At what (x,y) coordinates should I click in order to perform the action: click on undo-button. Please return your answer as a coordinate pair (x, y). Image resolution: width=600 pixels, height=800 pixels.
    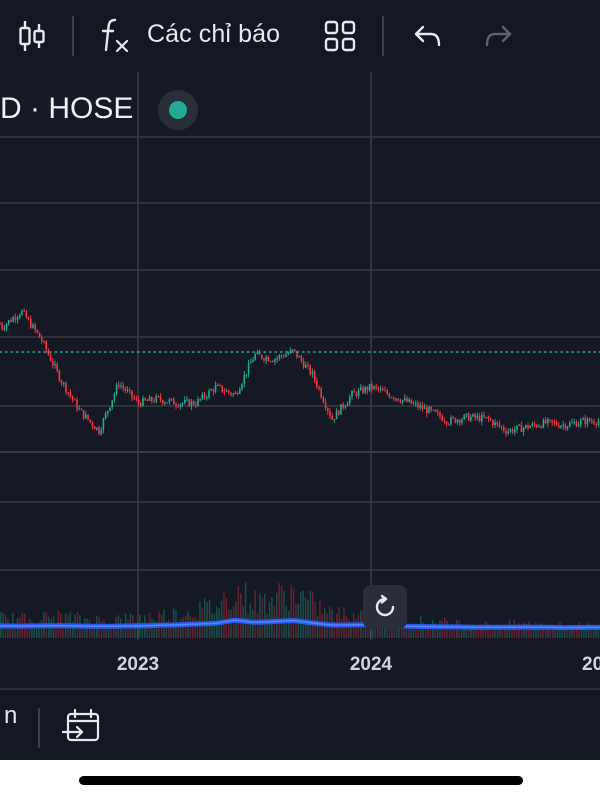
    Looking at the image, I should click on (428, 36).